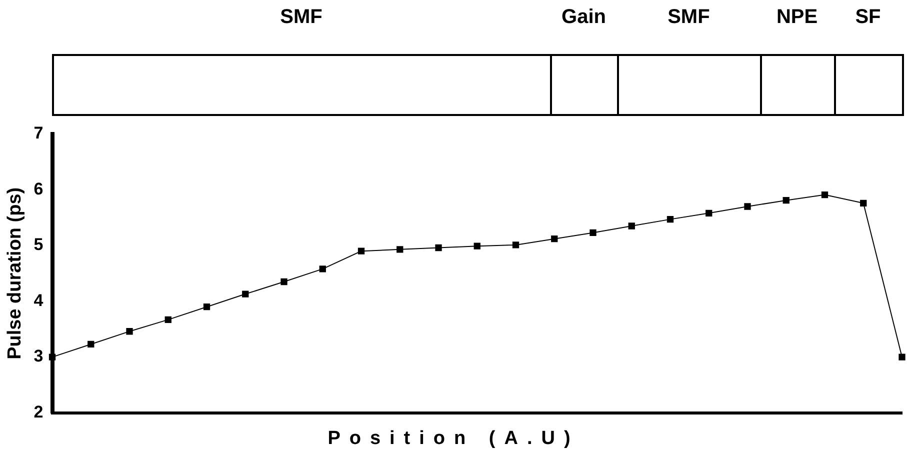  I want to click on y-tick-label: 2, so click(39, 412).